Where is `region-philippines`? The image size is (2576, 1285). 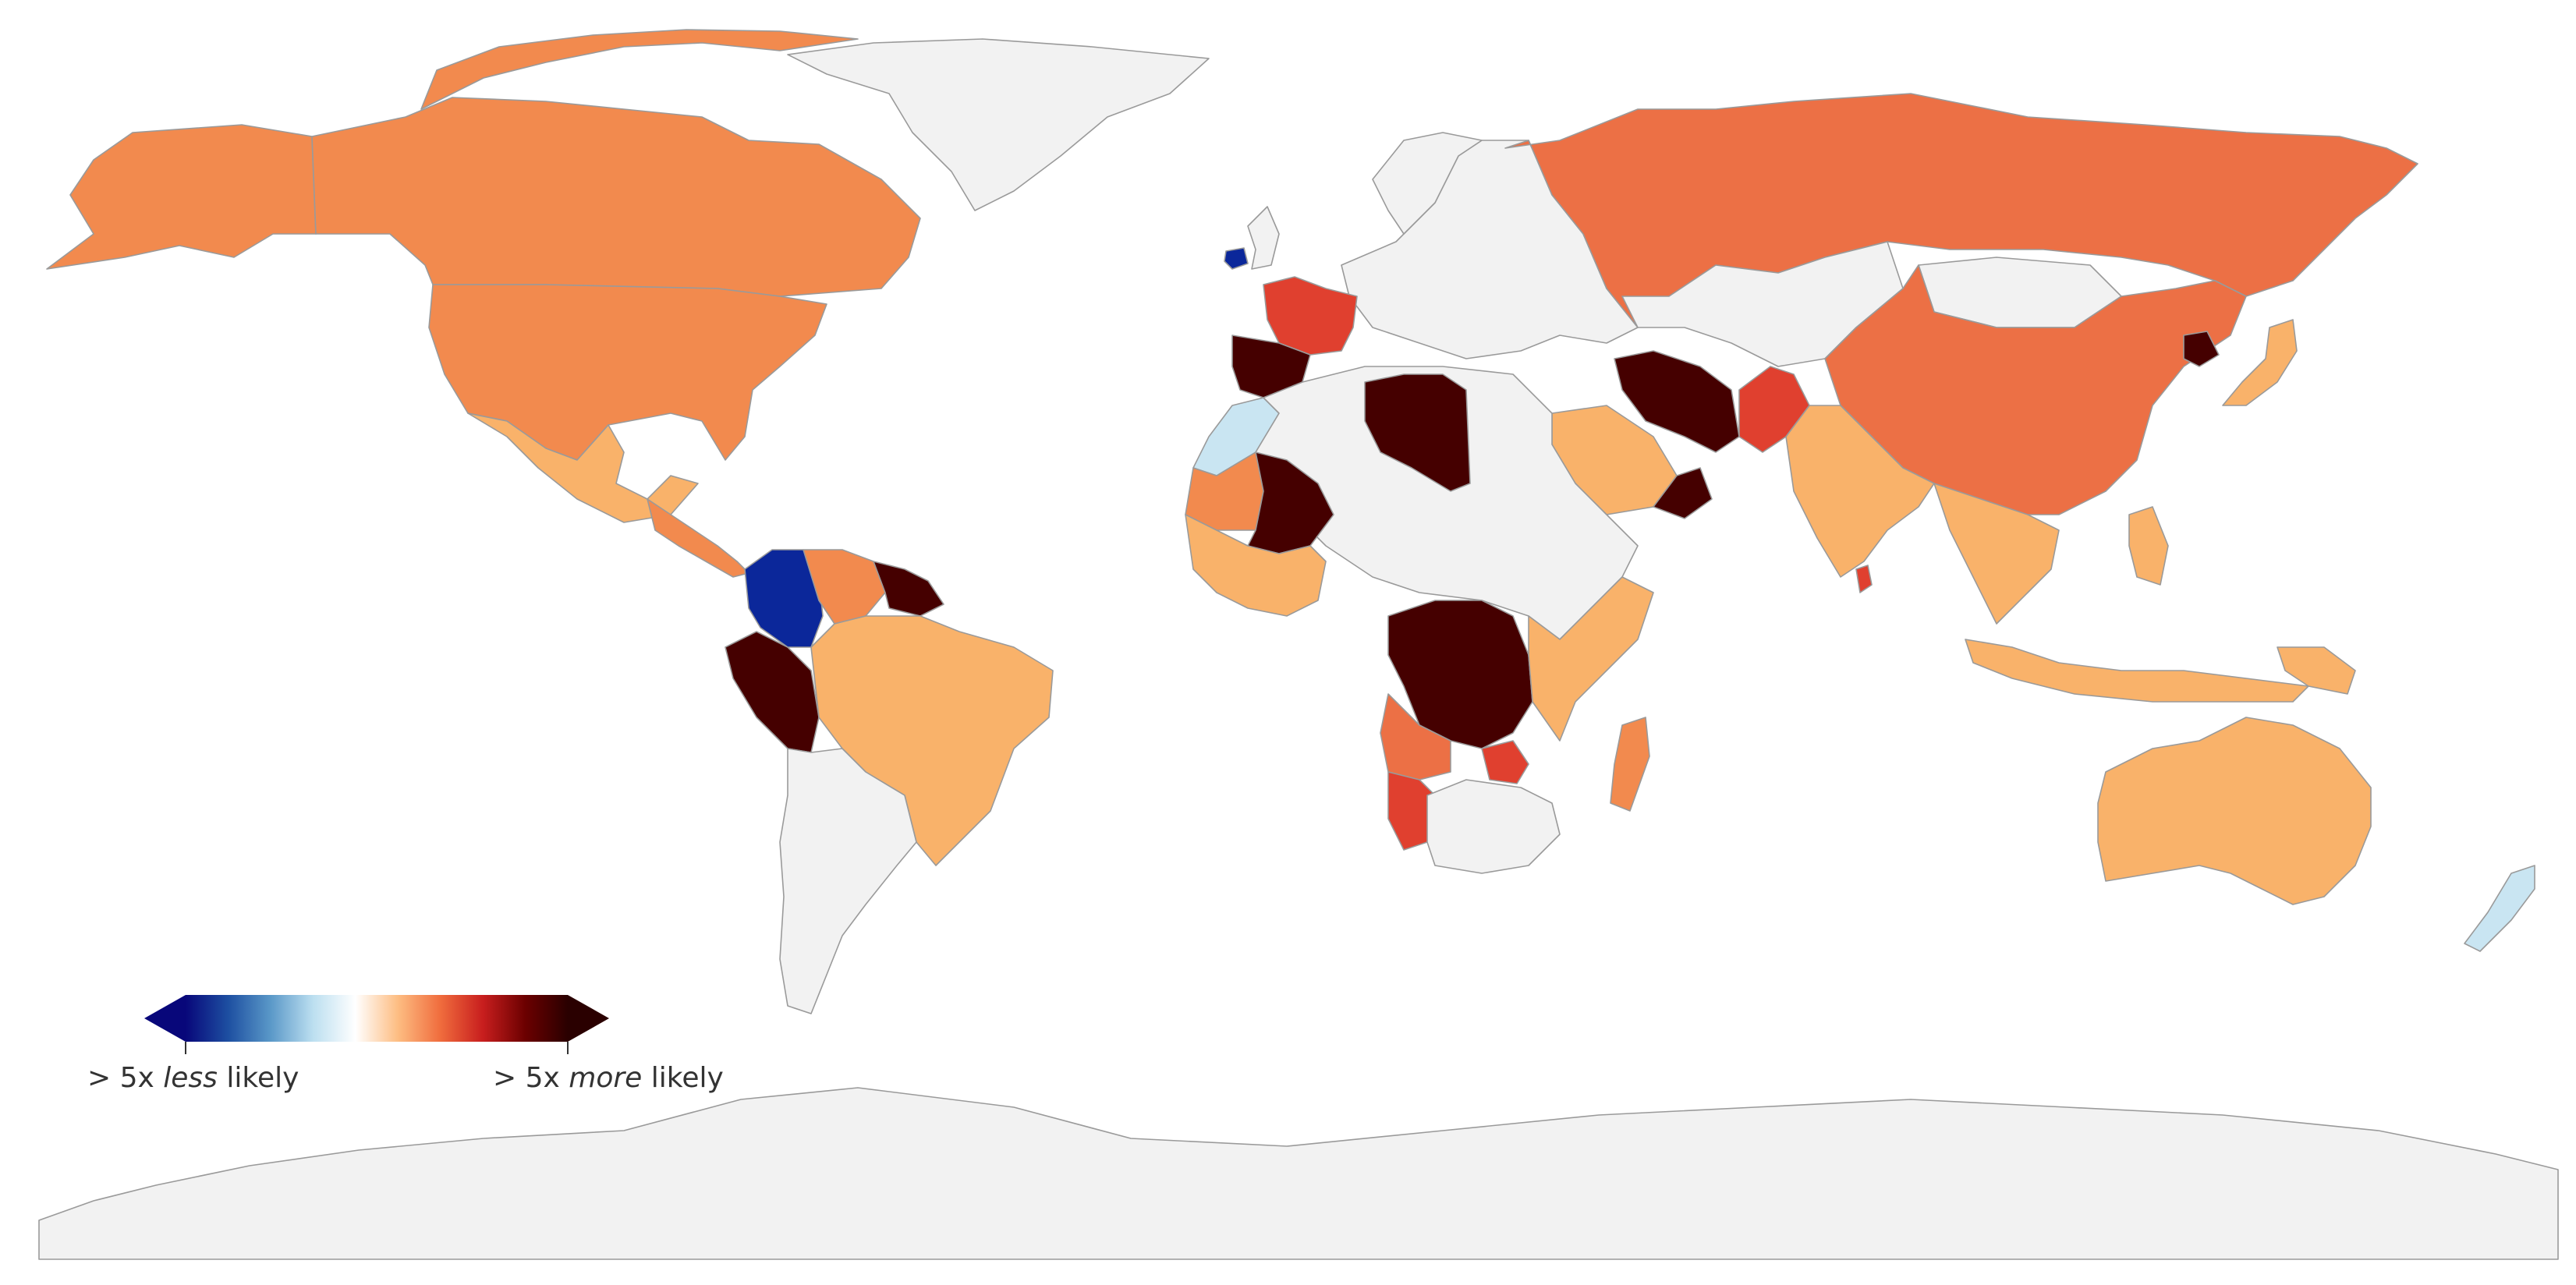 region-philippines is located at coordinates (2148, 546).